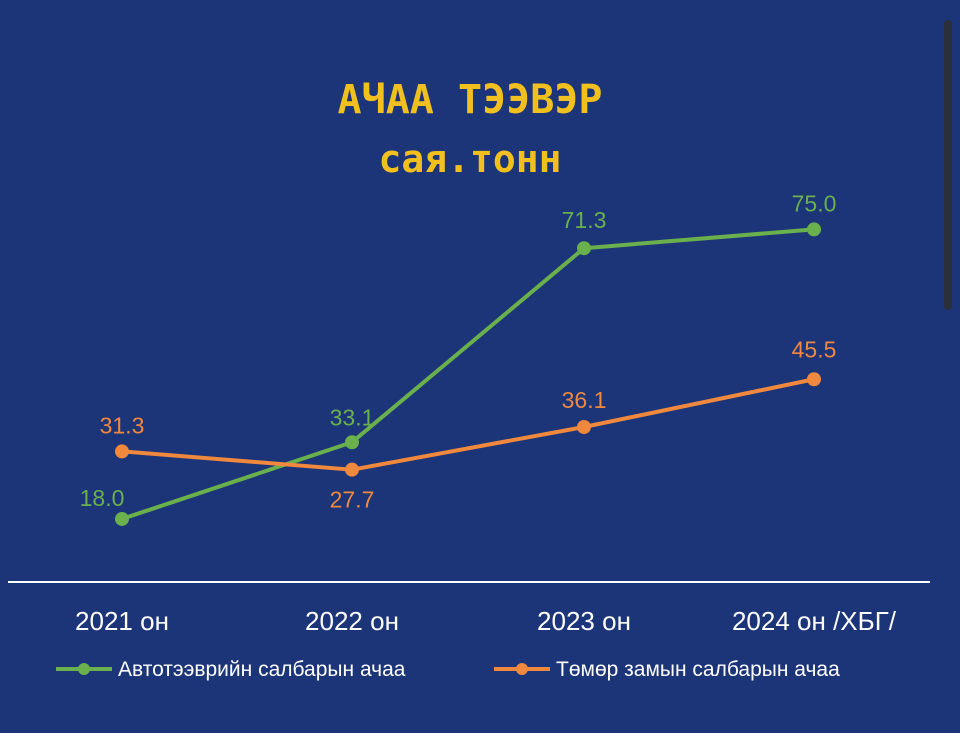  What do you see at coordinates (814, 349) in the screenshot?
I see `data-label: 45.5` at bounding box center [814, 349].